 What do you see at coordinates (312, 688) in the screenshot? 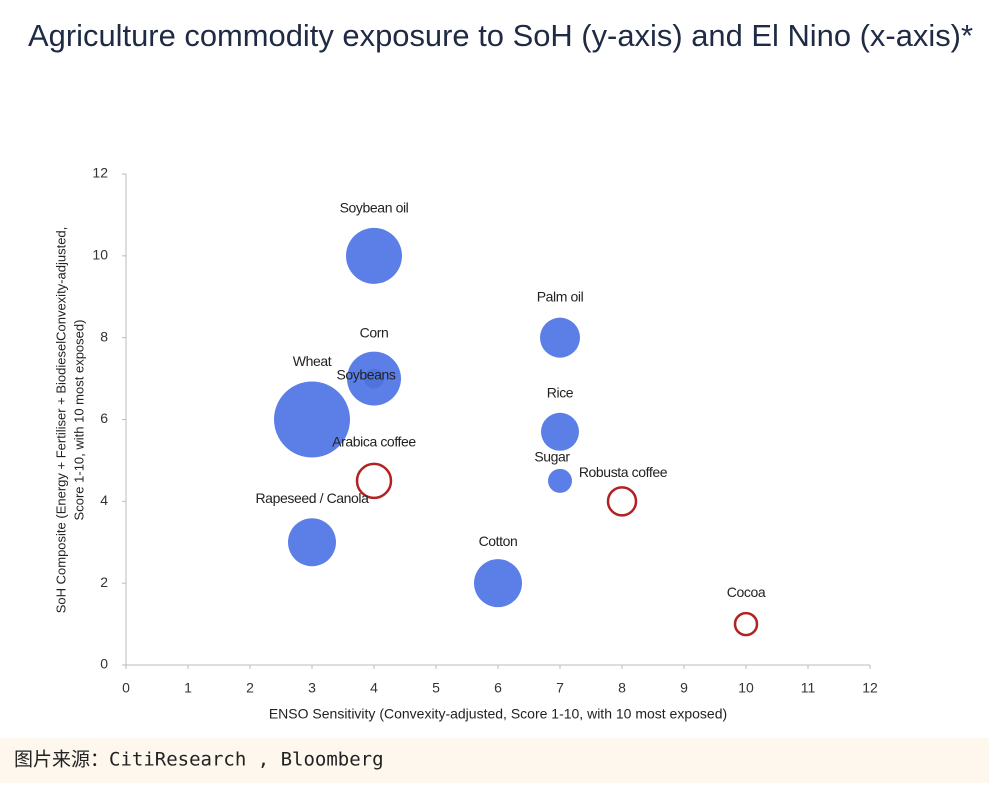
I see `x-tick-label: 3` at bounding box center [312, 688].